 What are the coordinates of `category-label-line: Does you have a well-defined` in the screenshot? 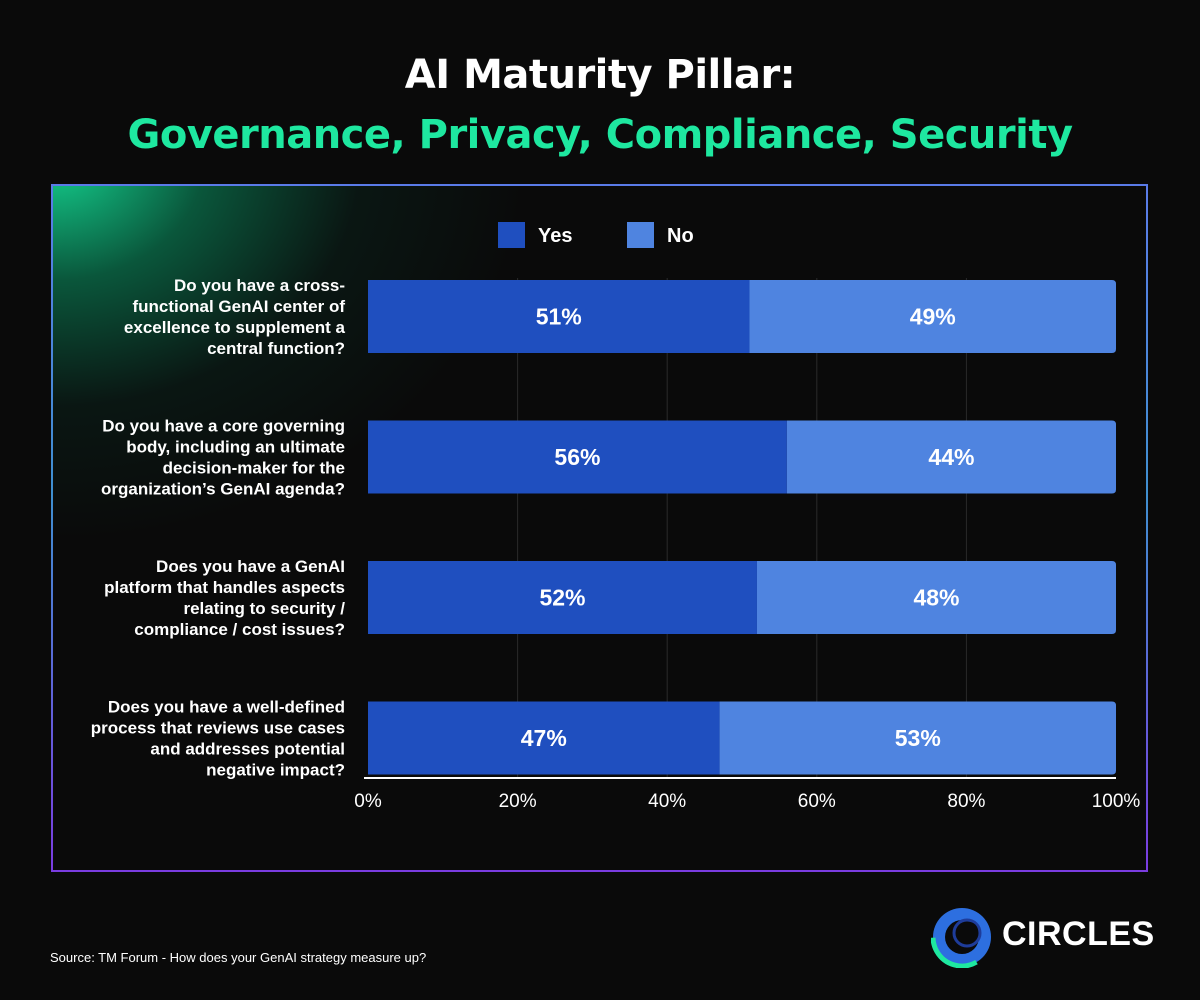 It's located at (226, 707).